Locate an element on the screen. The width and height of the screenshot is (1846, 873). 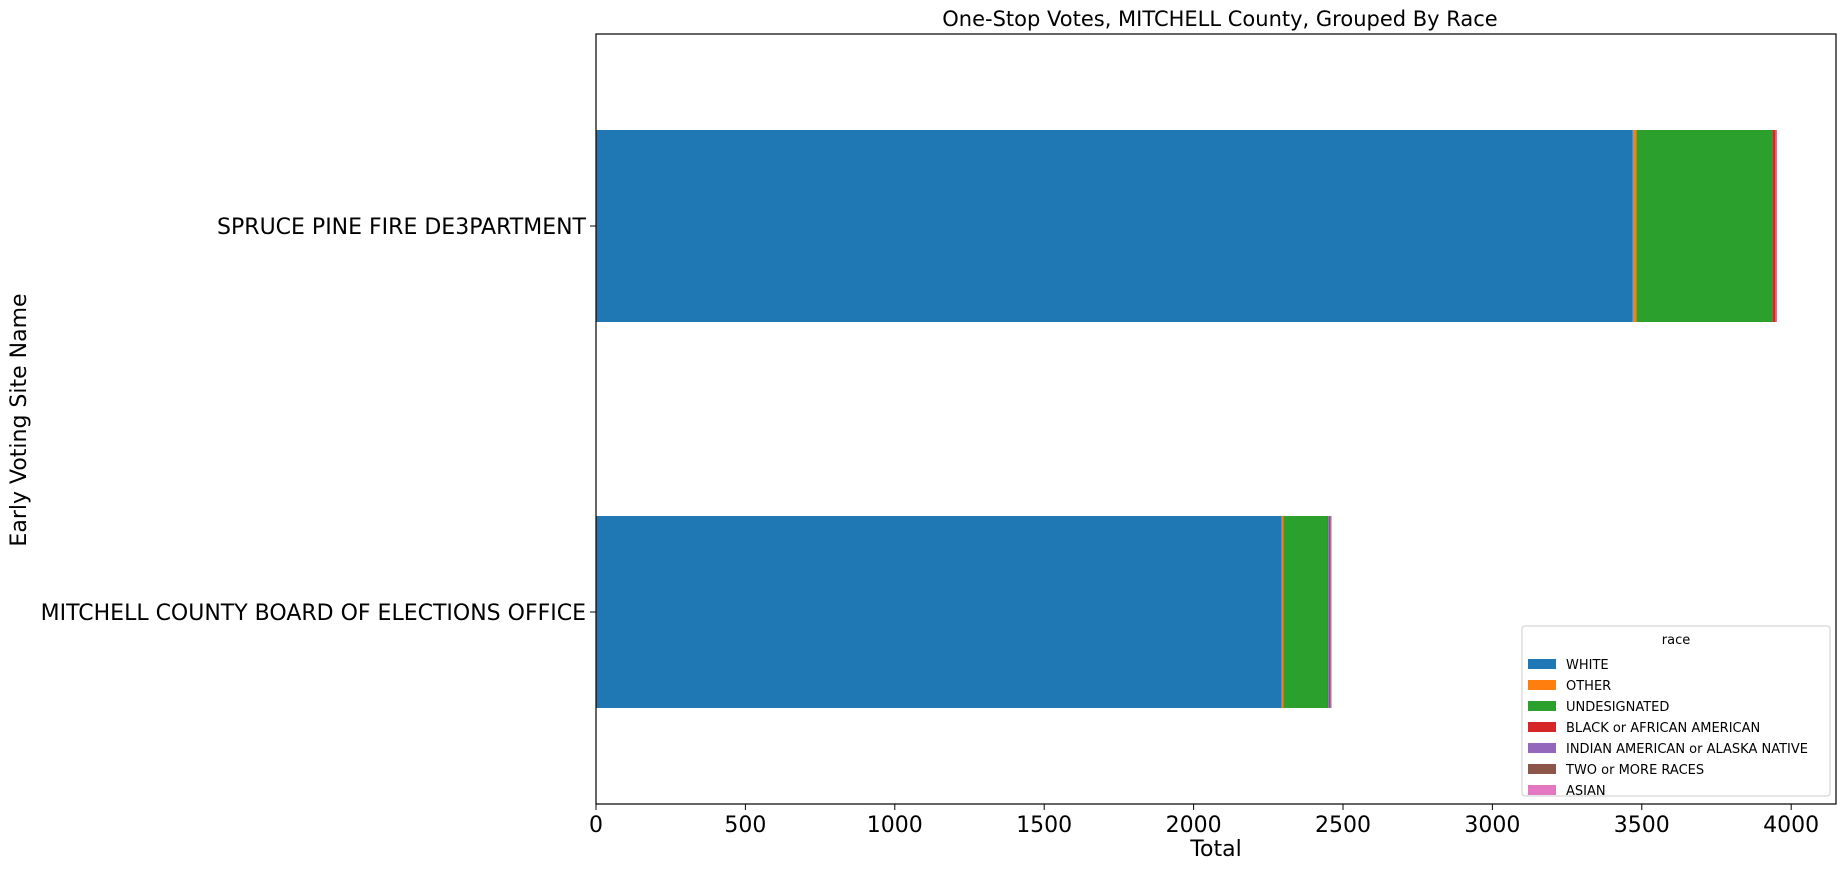
x-ticks: 0 500 1000 1500 2000 2500 3000 3500 4000 is located at coordinates (1204, 821).